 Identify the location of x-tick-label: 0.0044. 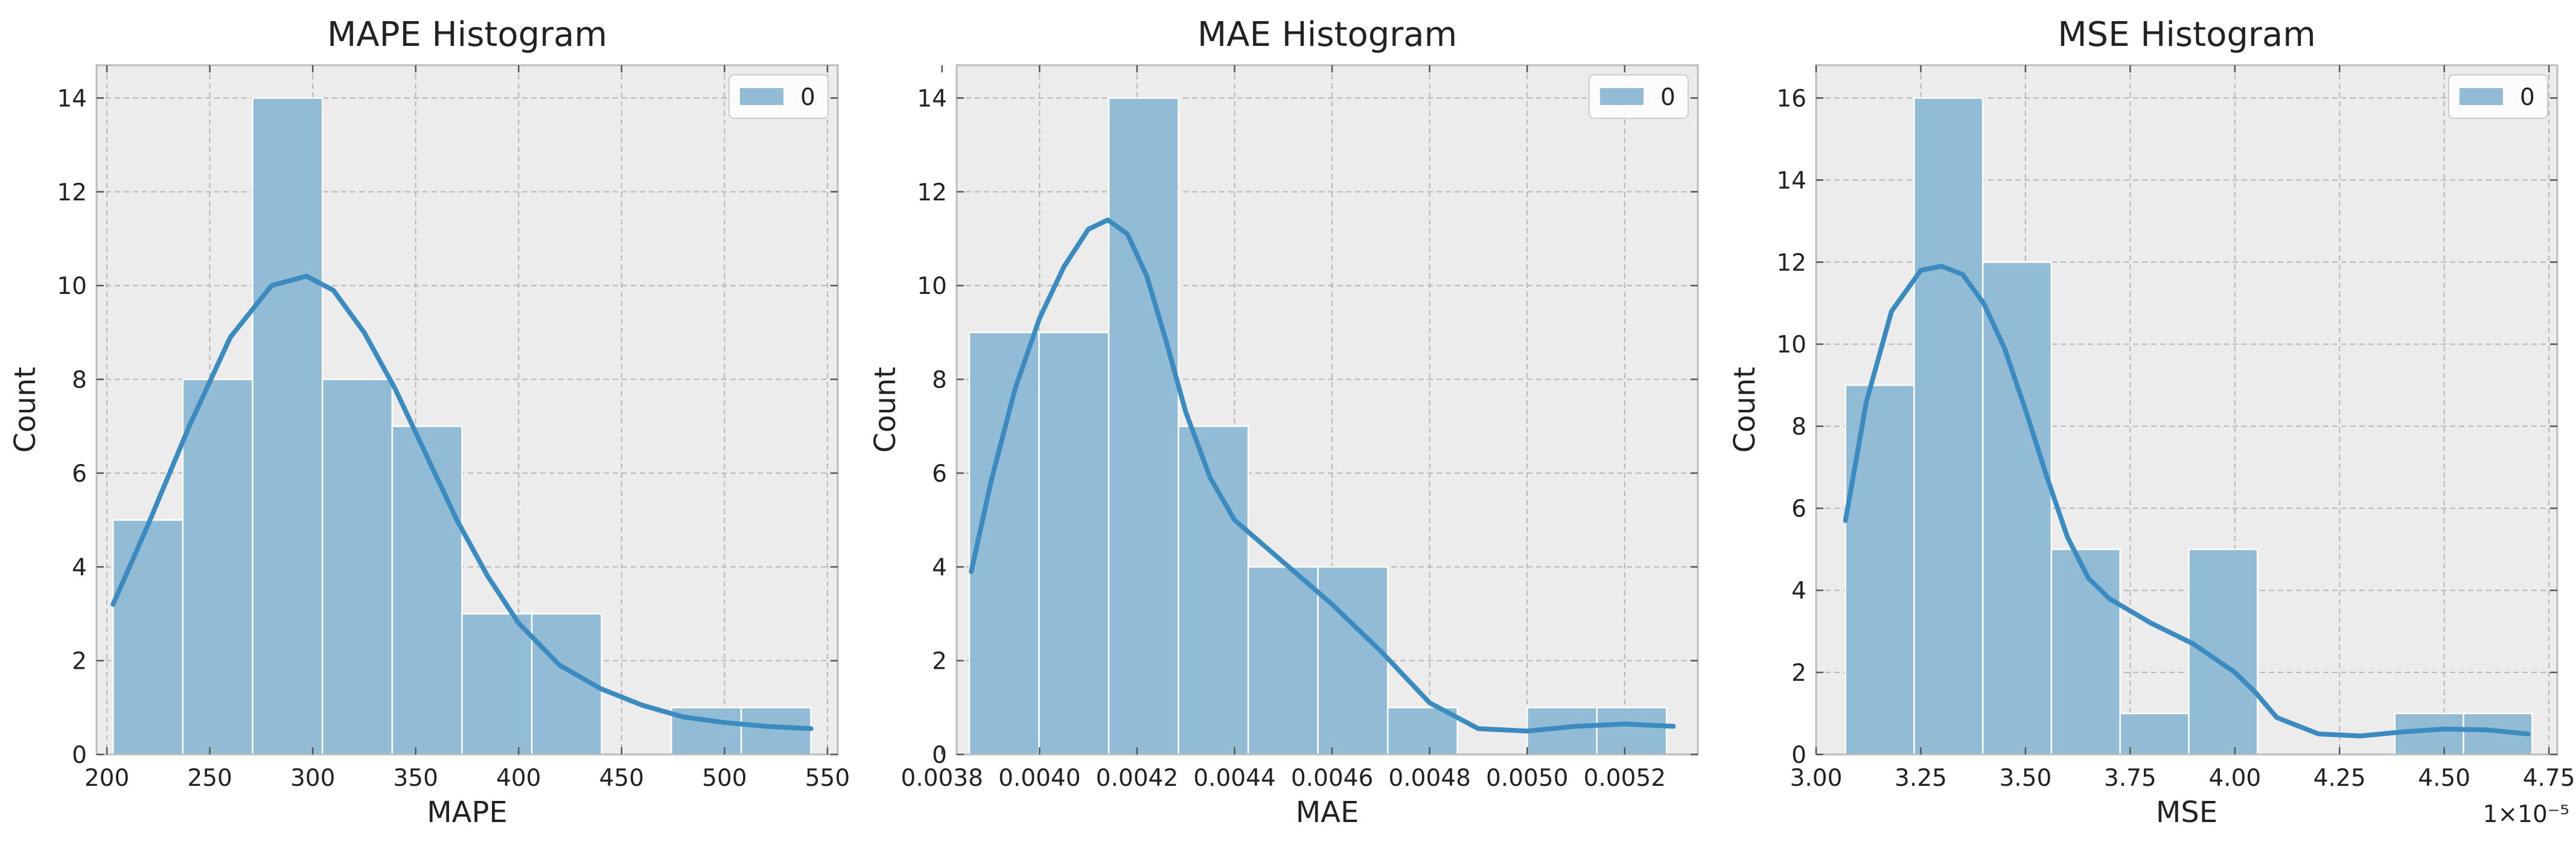
(1234, 778).